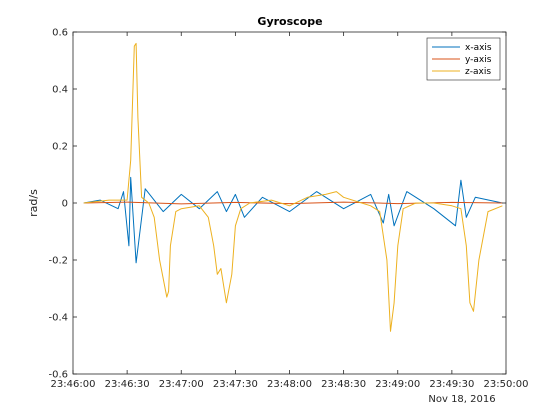 The width and height of the screenshot is (560, 420). What do you see at coordinates (506, 384) in the screenshot?
I see `x-tick-label: 23:50:00` at bounding box center [506, 384].